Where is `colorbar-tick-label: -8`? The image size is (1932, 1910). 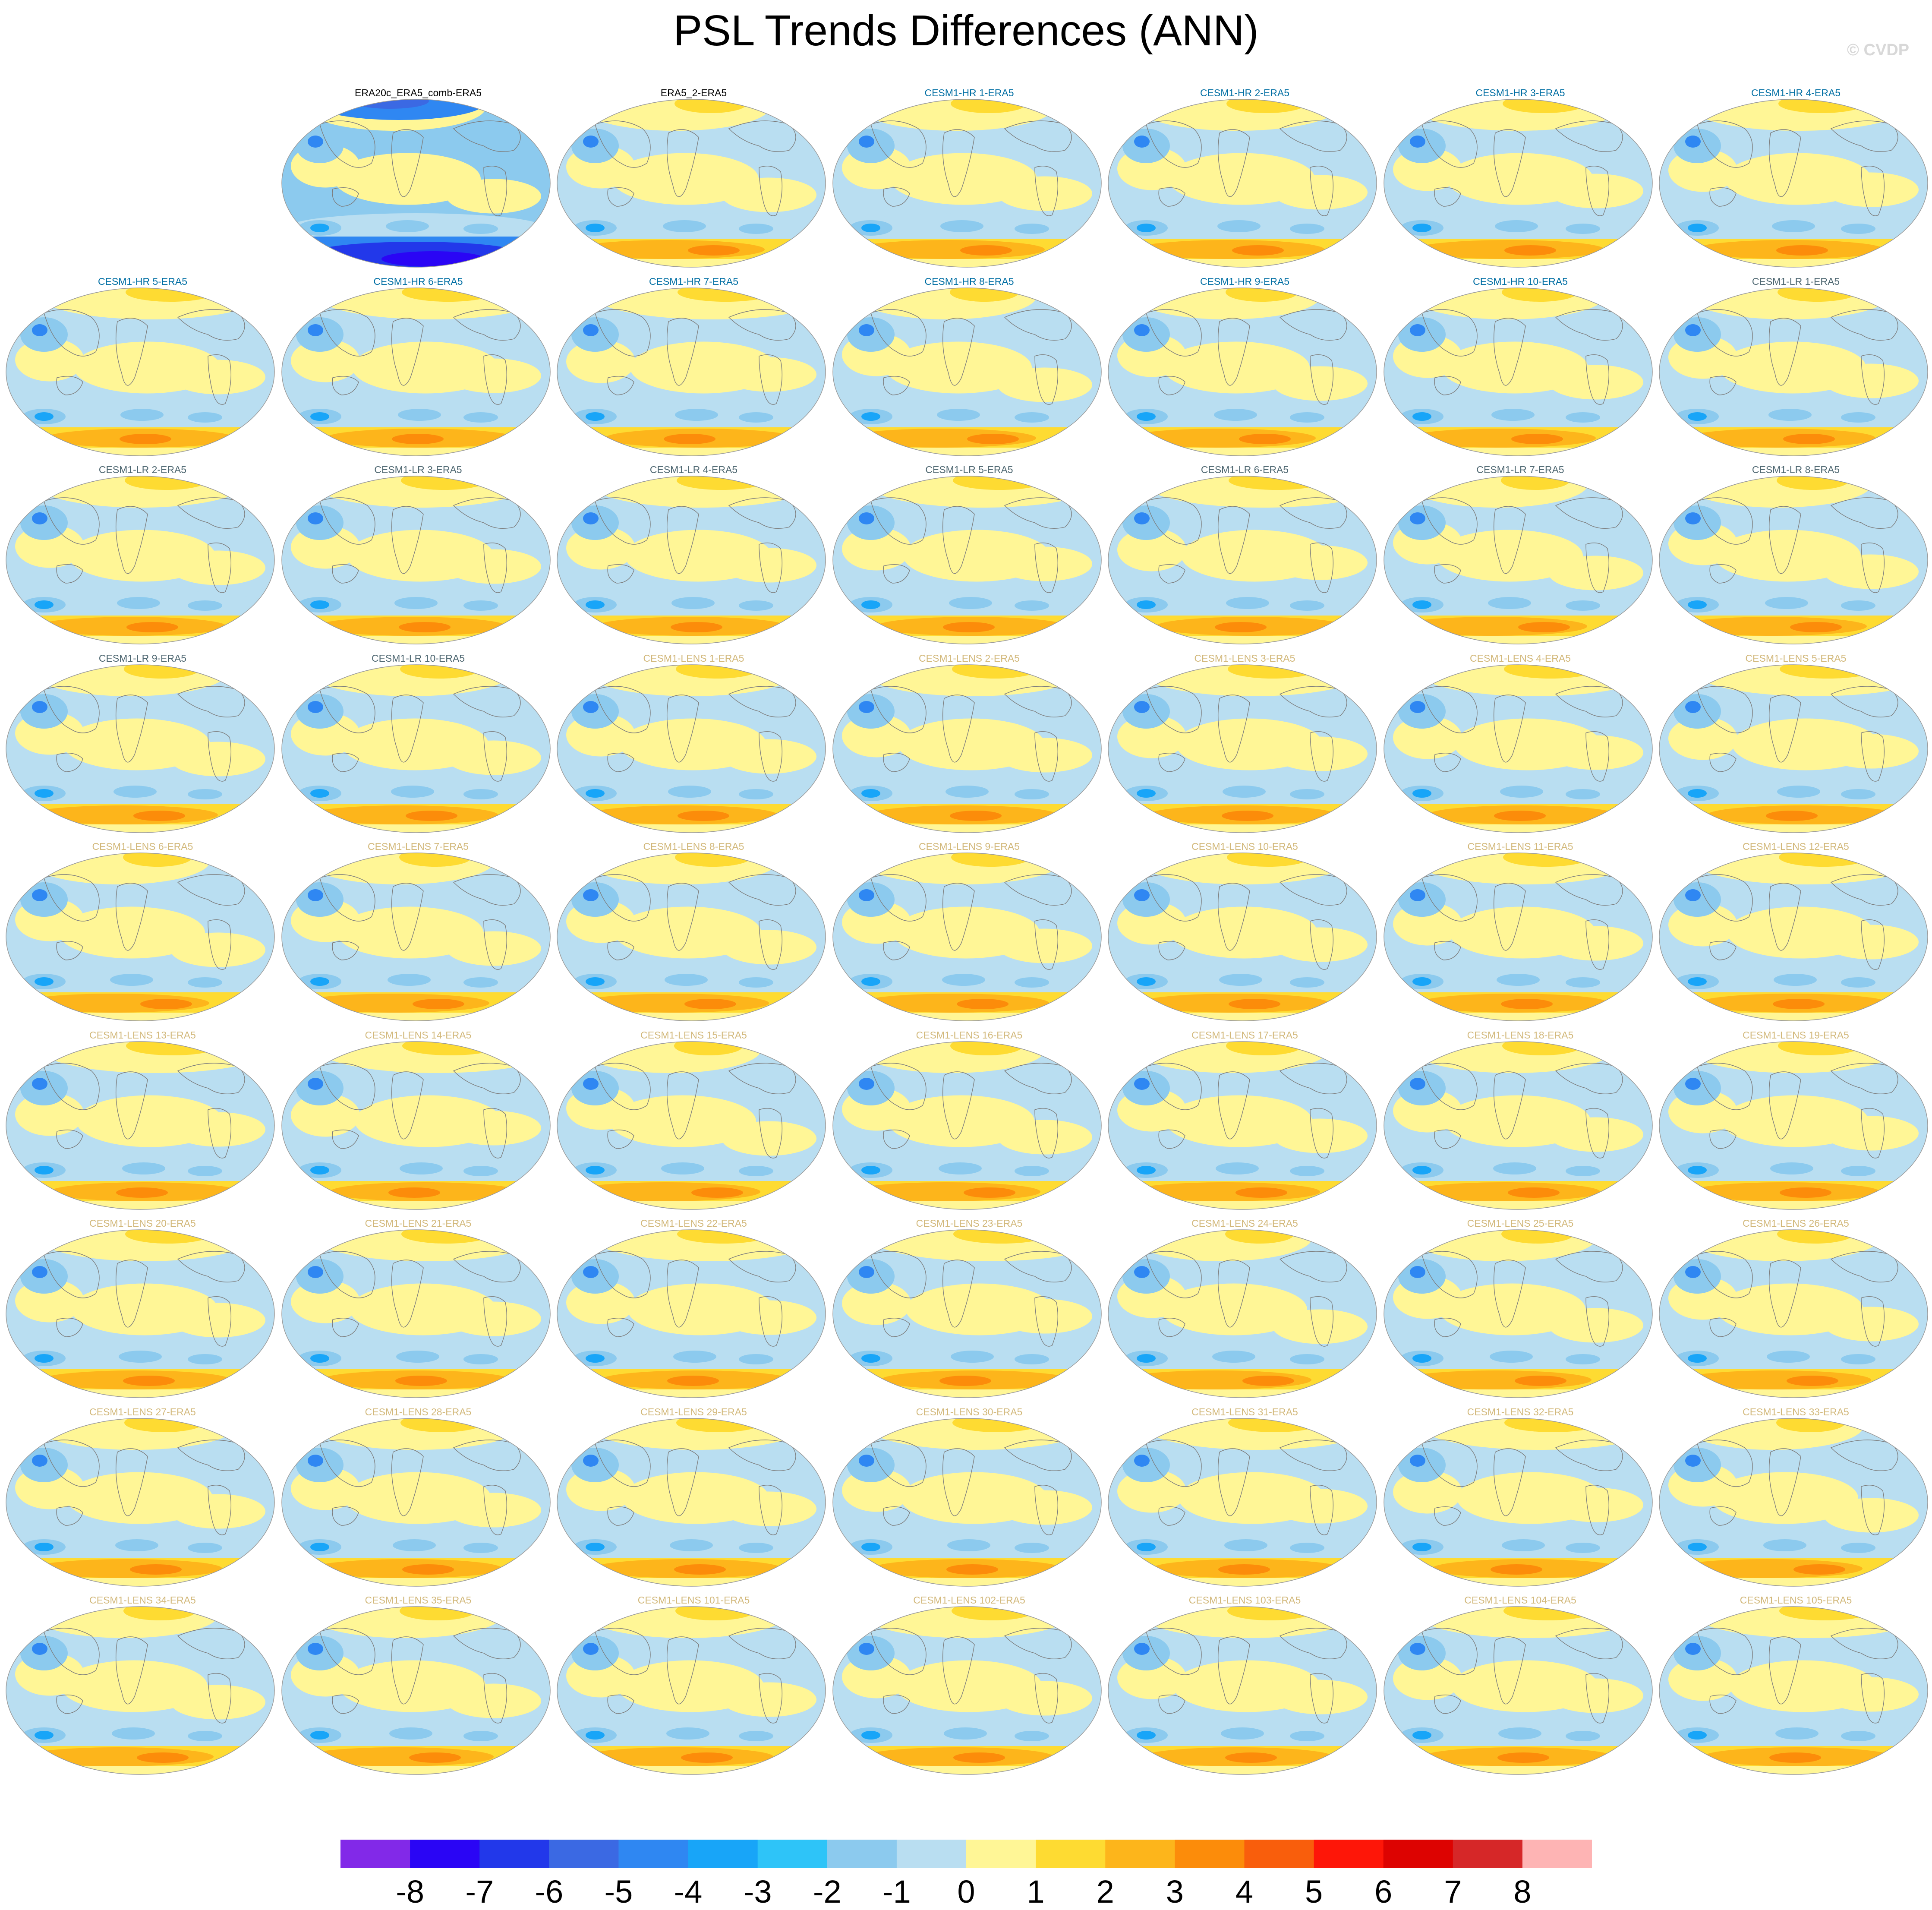 colorbar-tick-label: -8 is located at coordinates (411, 1892).